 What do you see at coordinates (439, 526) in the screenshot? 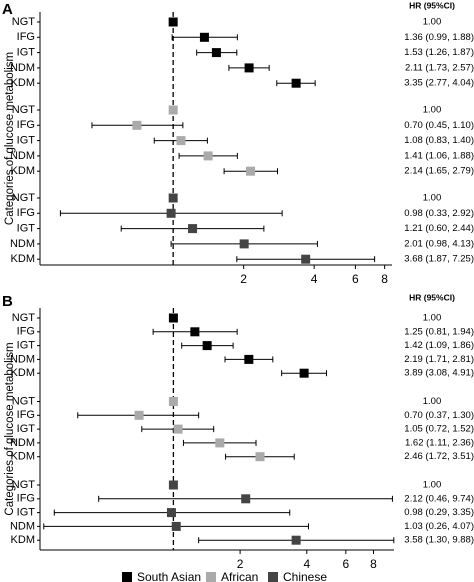
I see `hr-label: 1.03 (0.26, 4.07)` at bounding box center [439, 526].